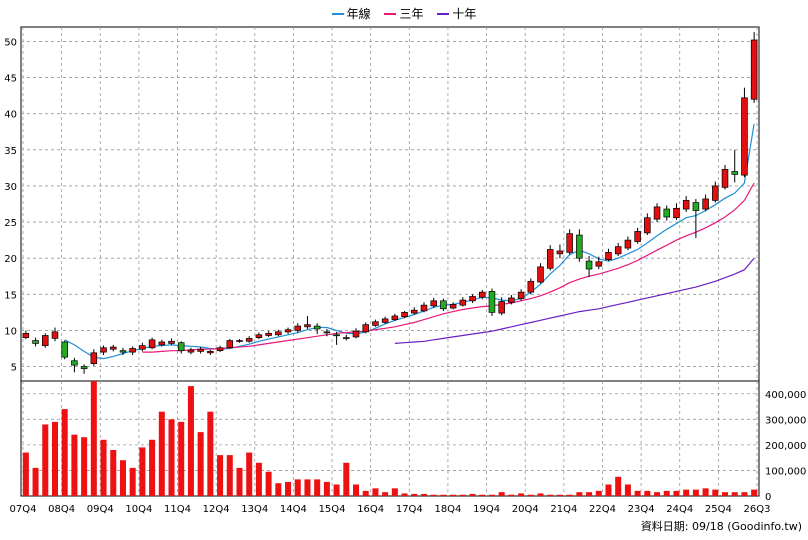  I want to click on legend-item-ten-year: 十年, so click(456, 13).